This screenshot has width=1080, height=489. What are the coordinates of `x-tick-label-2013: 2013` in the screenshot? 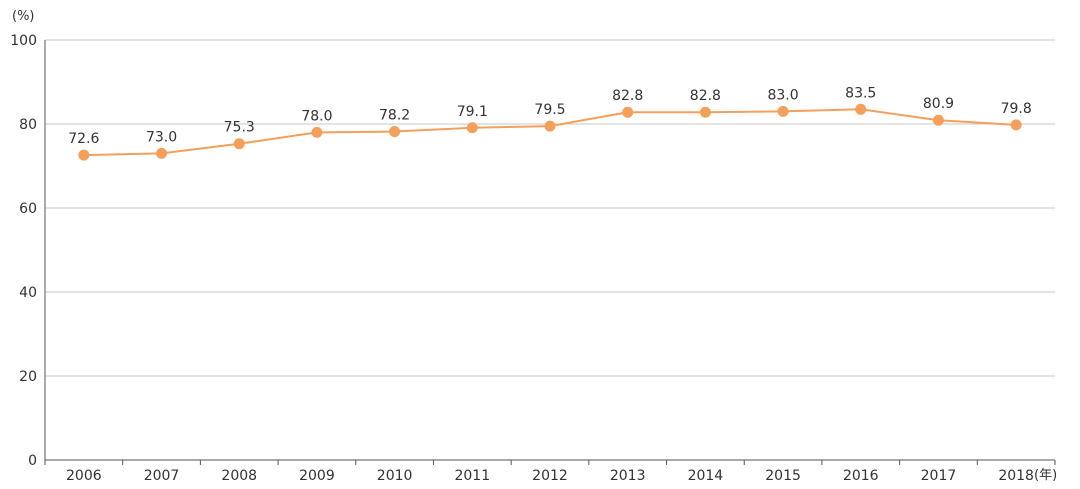 It's located at (628, 476).